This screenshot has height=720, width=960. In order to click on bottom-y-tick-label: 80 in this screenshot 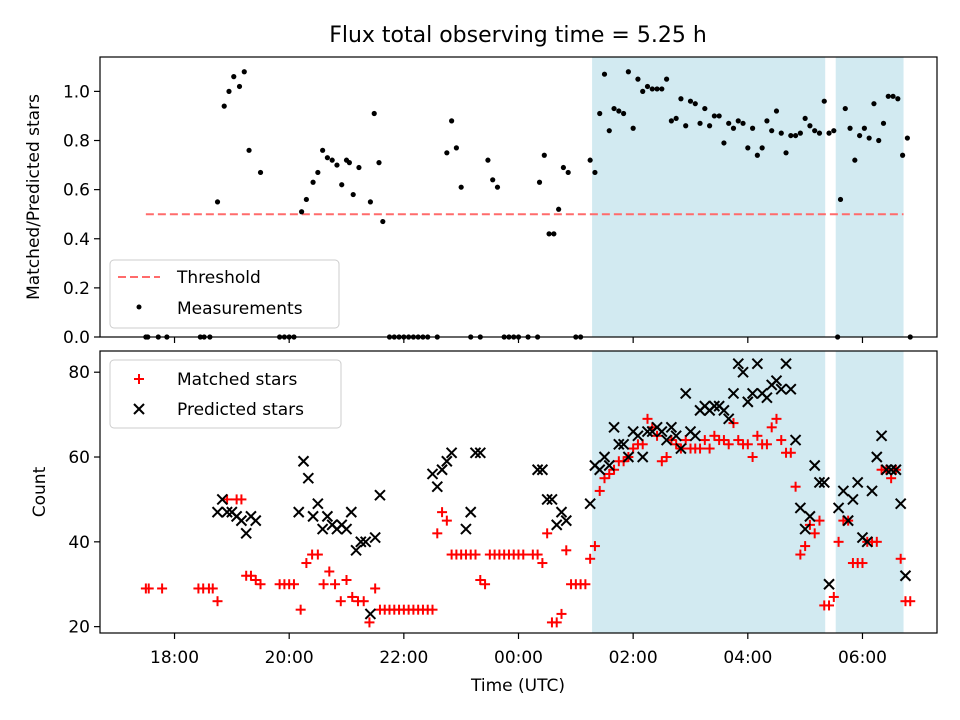, I will do `click(79, 373)`.